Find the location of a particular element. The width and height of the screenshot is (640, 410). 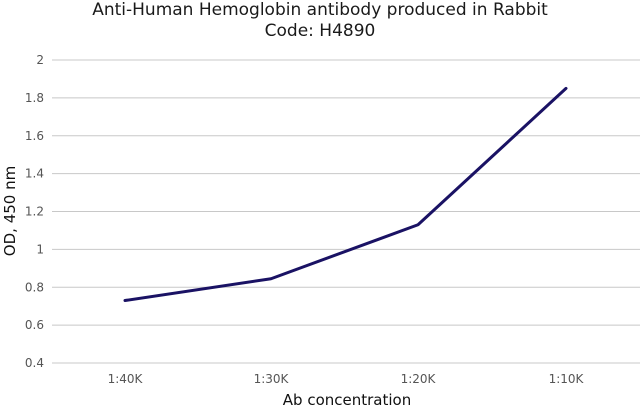

y-tick-label: 0.6 is located at coordinates (34, 325).